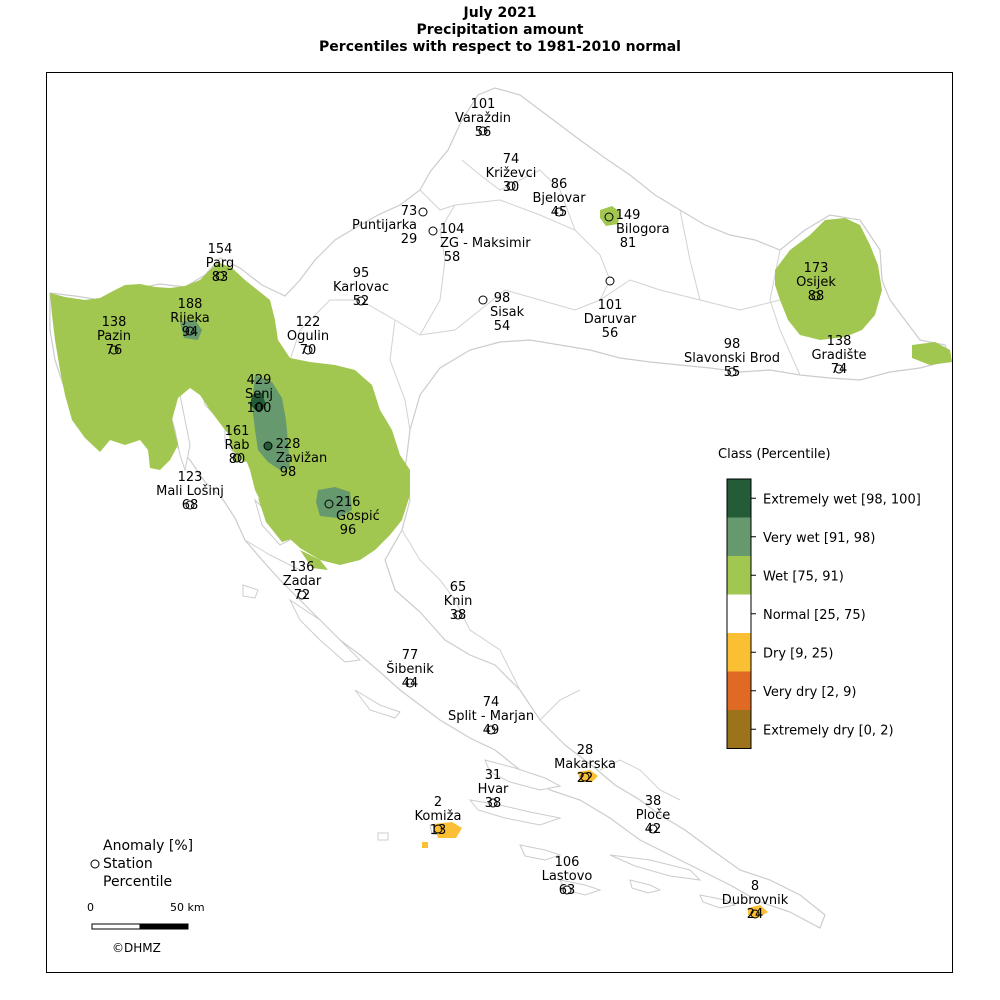 This screenshot has width=1000, height=1000. I want to click on wet-region-east-tip, so click(932, 353).